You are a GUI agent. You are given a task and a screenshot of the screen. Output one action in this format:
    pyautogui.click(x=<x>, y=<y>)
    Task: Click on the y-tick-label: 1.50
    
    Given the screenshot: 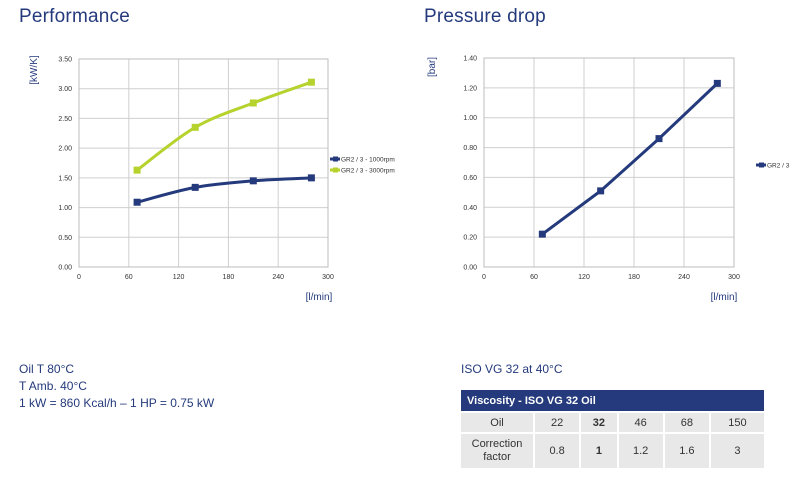 What is the action you would take?
    pyautogui.click(x=65, y=178)
    